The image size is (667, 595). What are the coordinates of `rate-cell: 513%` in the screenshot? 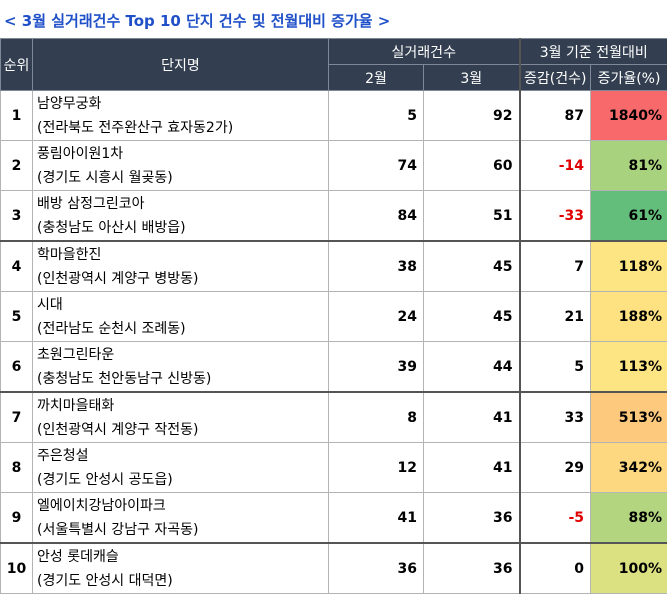 It's located at (628, 417).